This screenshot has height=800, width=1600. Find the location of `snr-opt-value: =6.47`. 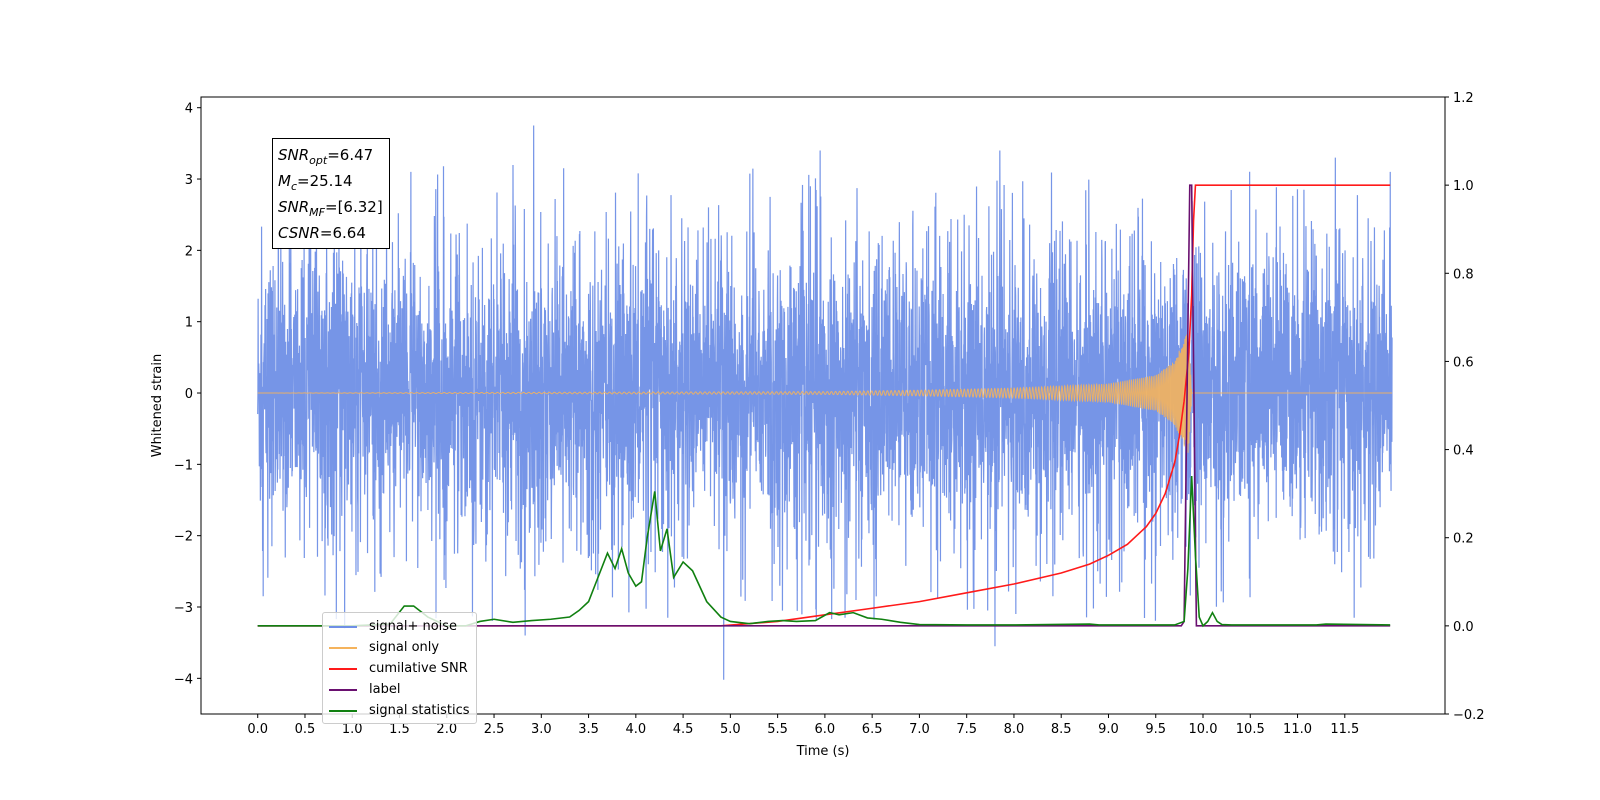

snr-opt-value: =6.47 is located at coordinates (350, 155).